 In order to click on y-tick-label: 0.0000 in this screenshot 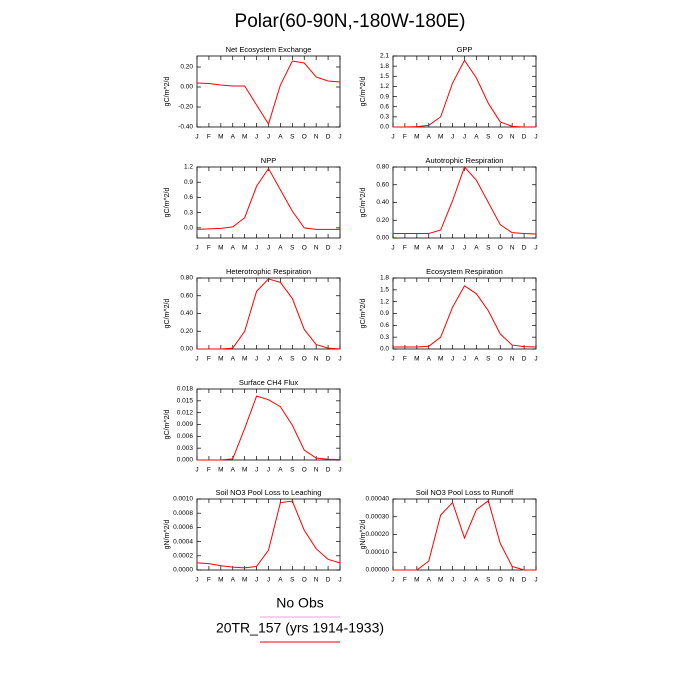, I will do `click(183, 570)`.